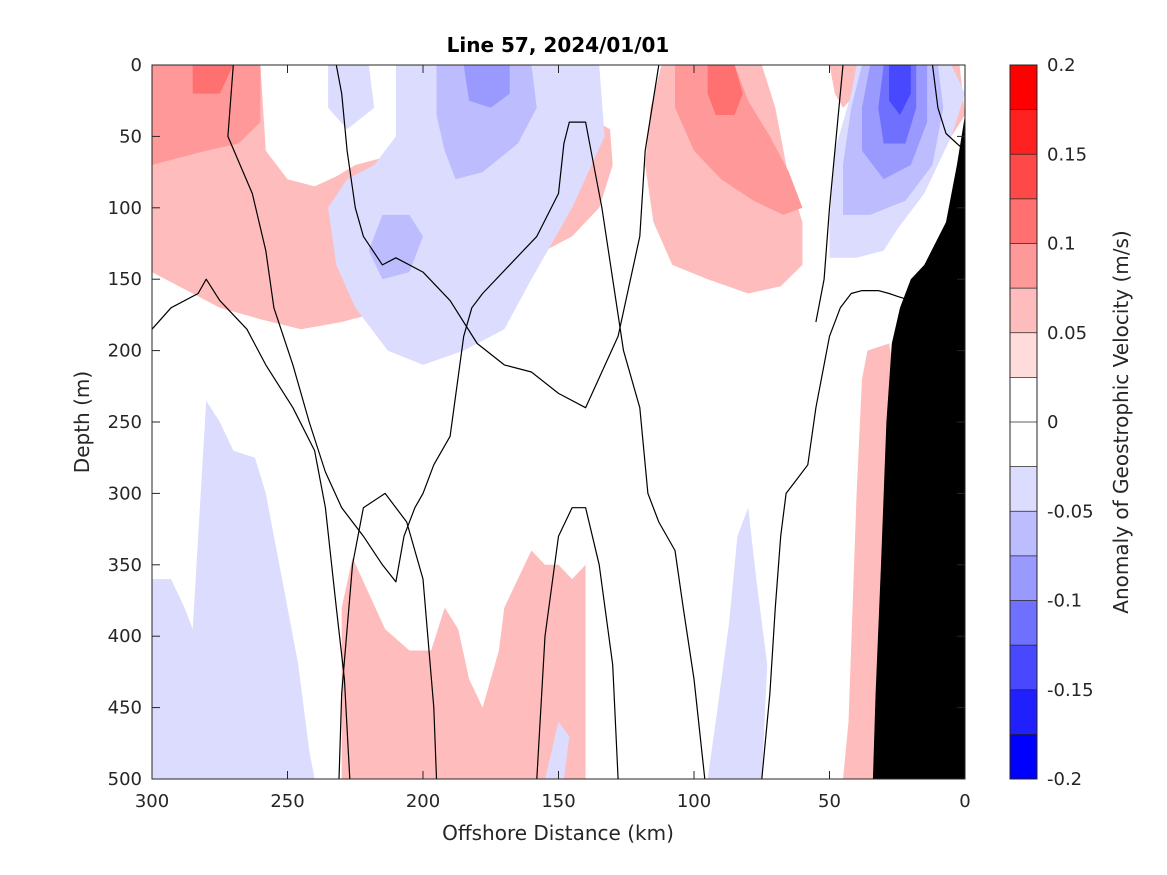 The width and height of the screenshot is (1167, 875). What do you see at coordinates (1061, 244) in the screenshot?
I see `colorbar-tick-label: 0.1` at bounding box center [1061, 244].